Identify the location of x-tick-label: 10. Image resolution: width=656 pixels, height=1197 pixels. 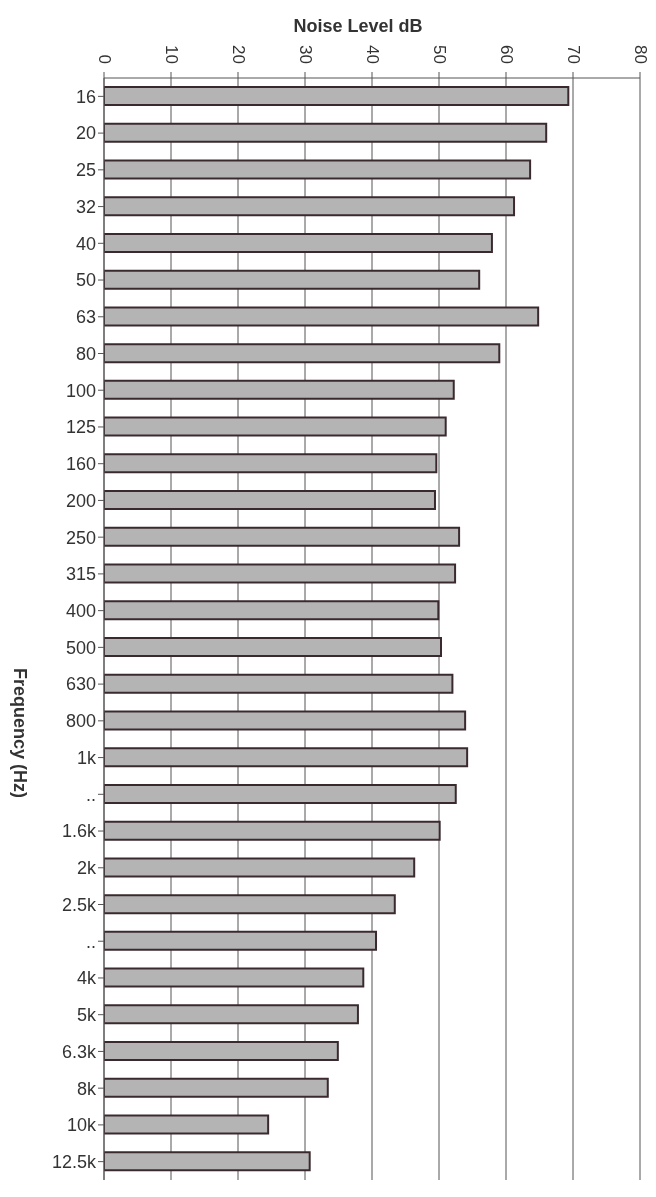
(171, 54).